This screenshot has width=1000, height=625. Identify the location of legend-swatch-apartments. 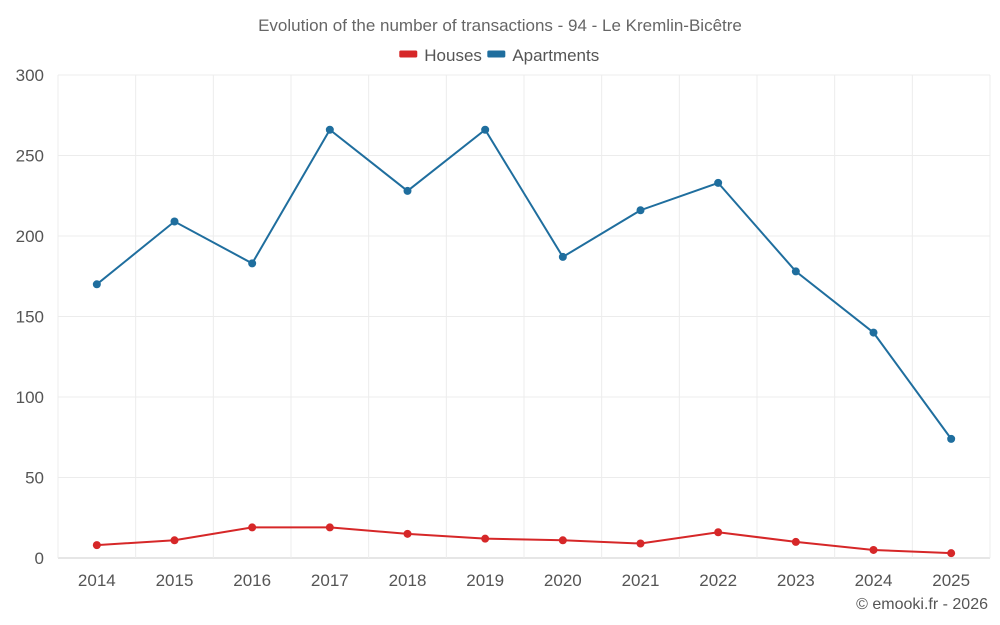
(496, 54).